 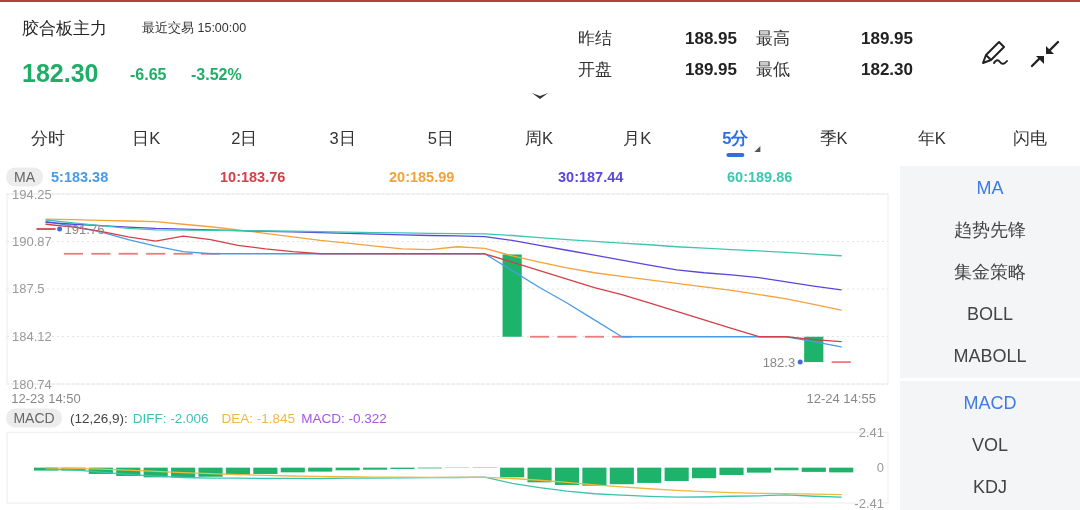 I want to click on category-label: VOL, so click(x=990, y=445).